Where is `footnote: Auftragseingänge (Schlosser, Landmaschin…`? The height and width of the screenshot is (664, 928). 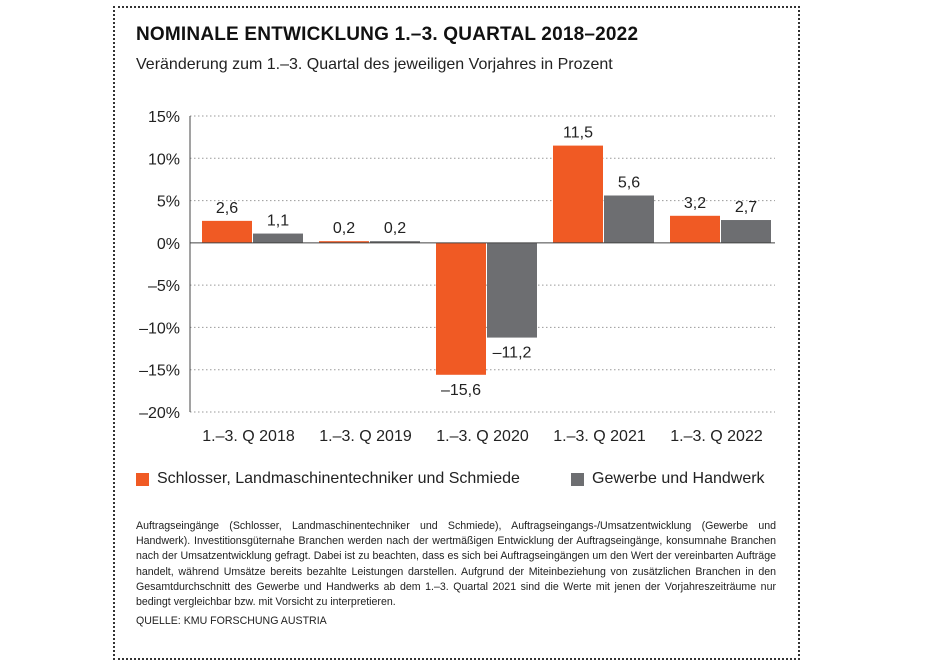 footnote: Auftragseingänge (Schlosser, Landmaschin… is located at coordinates (456, 564).